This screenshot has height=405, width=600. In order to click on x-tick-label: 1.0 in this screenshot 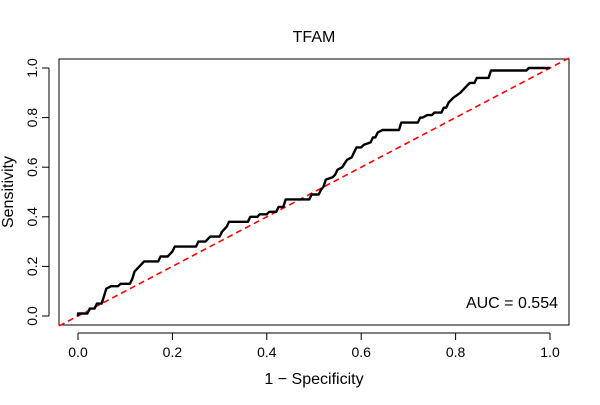, I will do `click(550, 352)`.